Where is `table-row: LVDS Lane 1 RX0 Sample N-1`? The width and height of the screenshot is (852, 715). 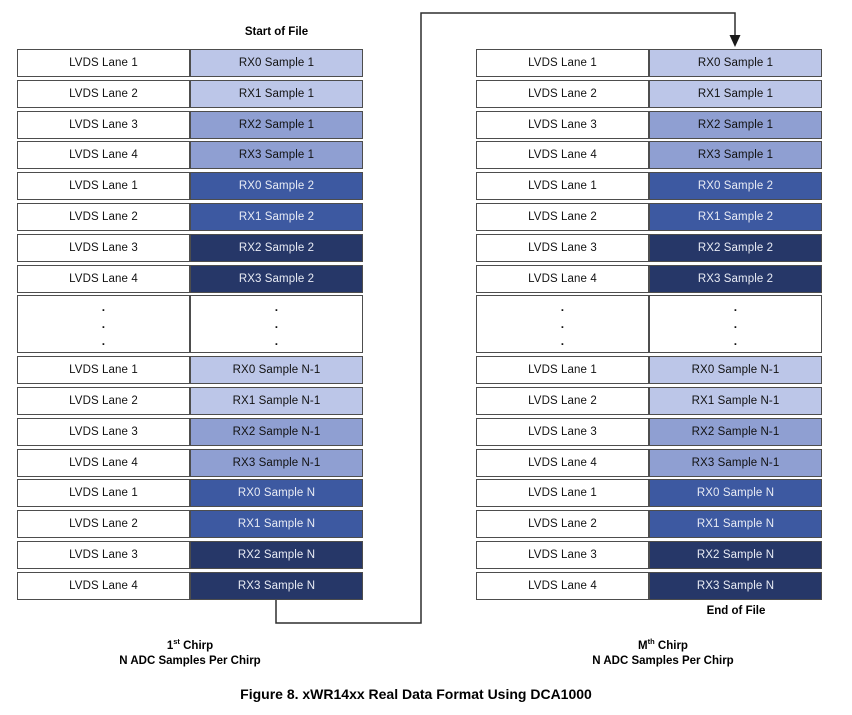
table-row: LVDS Lane 1 RX0 Sample N-1 is located at coordinates (649, 370).